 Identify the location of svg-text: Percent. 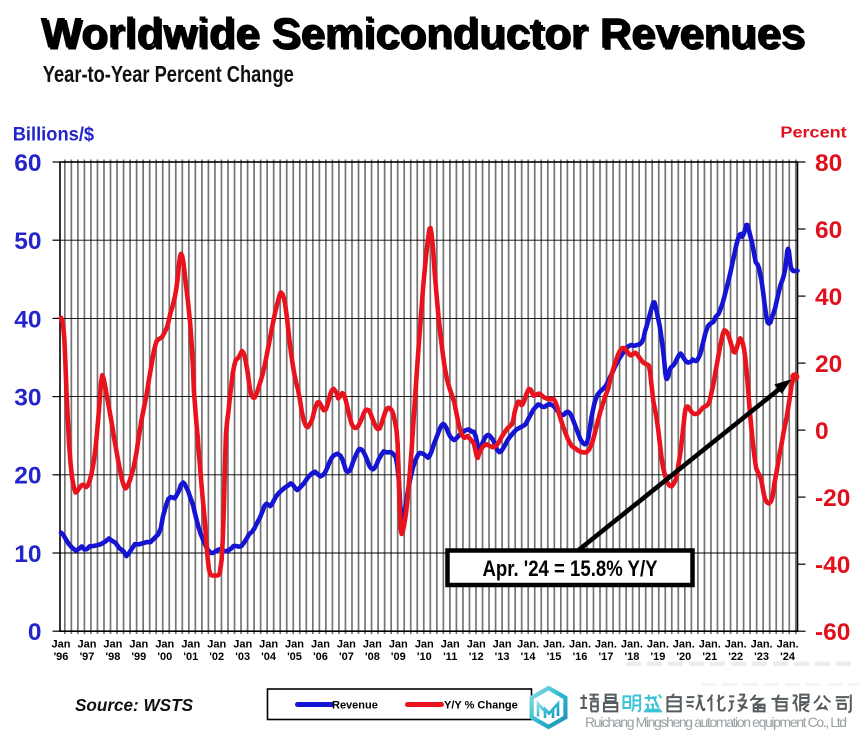
(813, 132).